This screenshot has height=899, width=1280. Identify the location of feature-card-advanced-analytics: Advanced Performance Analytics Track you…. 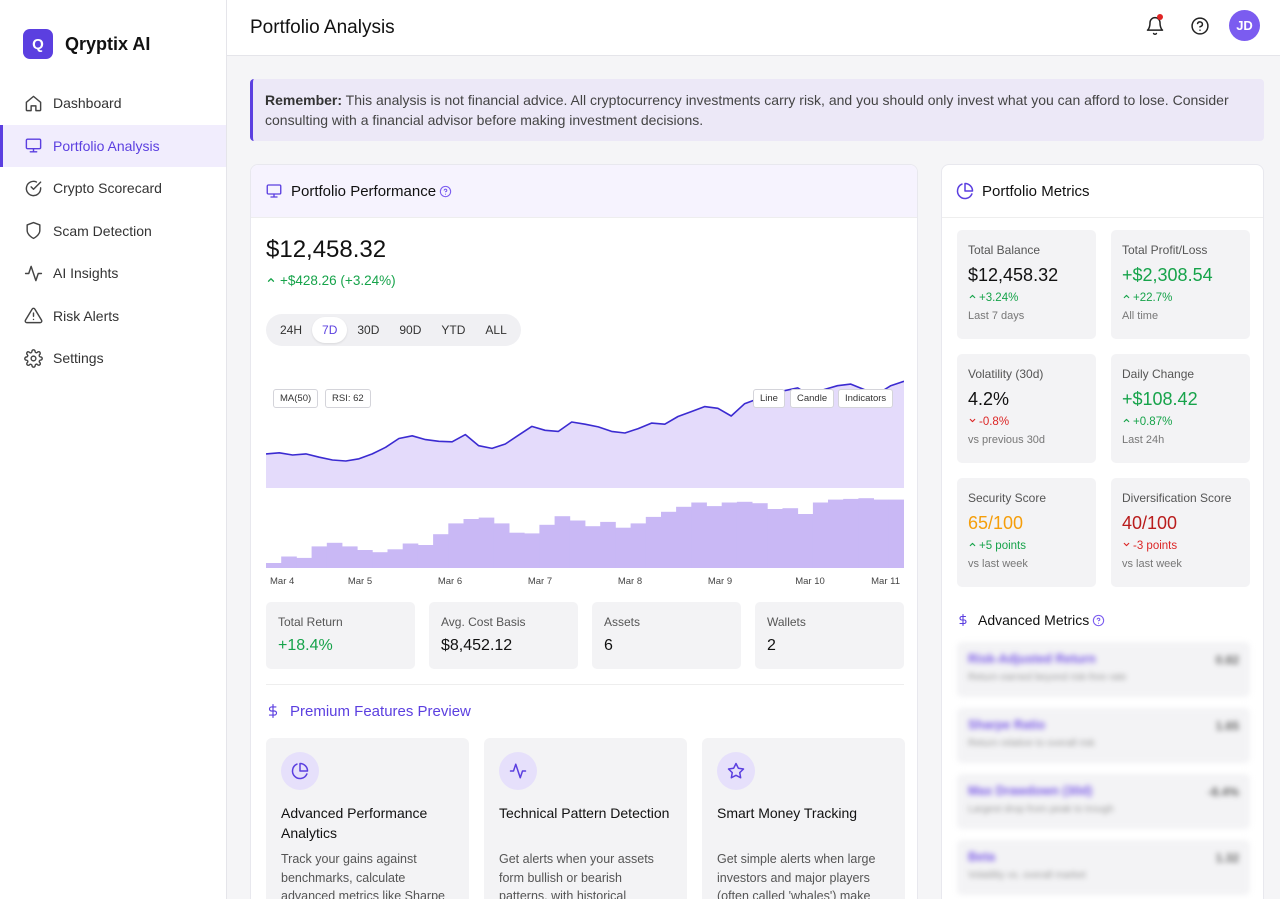
(367, 818).